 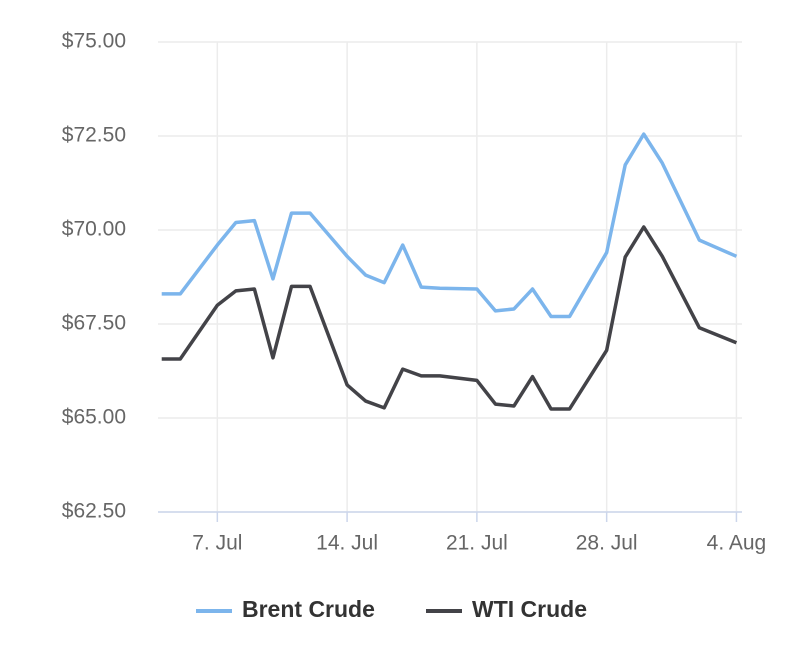 What do you see at coordinates (529, 609) in the screenshot?
I see `legend-label: WTI Crude` at bounding box center [529, 609].